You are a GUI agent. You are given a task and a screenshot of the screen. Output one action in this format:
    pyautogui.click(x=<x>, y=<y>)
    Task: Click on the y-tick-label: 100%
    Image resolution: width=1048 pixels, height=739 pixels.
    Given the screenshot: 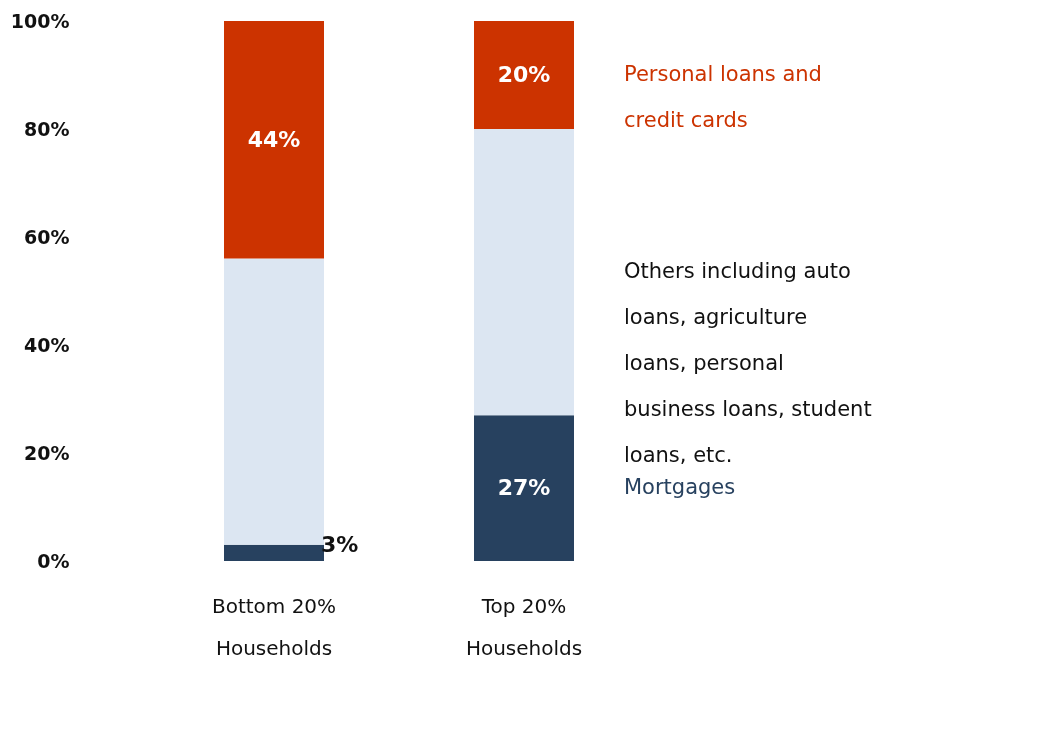 What is the action you would take?
    pyautogui.click(x=40, y=20)
    